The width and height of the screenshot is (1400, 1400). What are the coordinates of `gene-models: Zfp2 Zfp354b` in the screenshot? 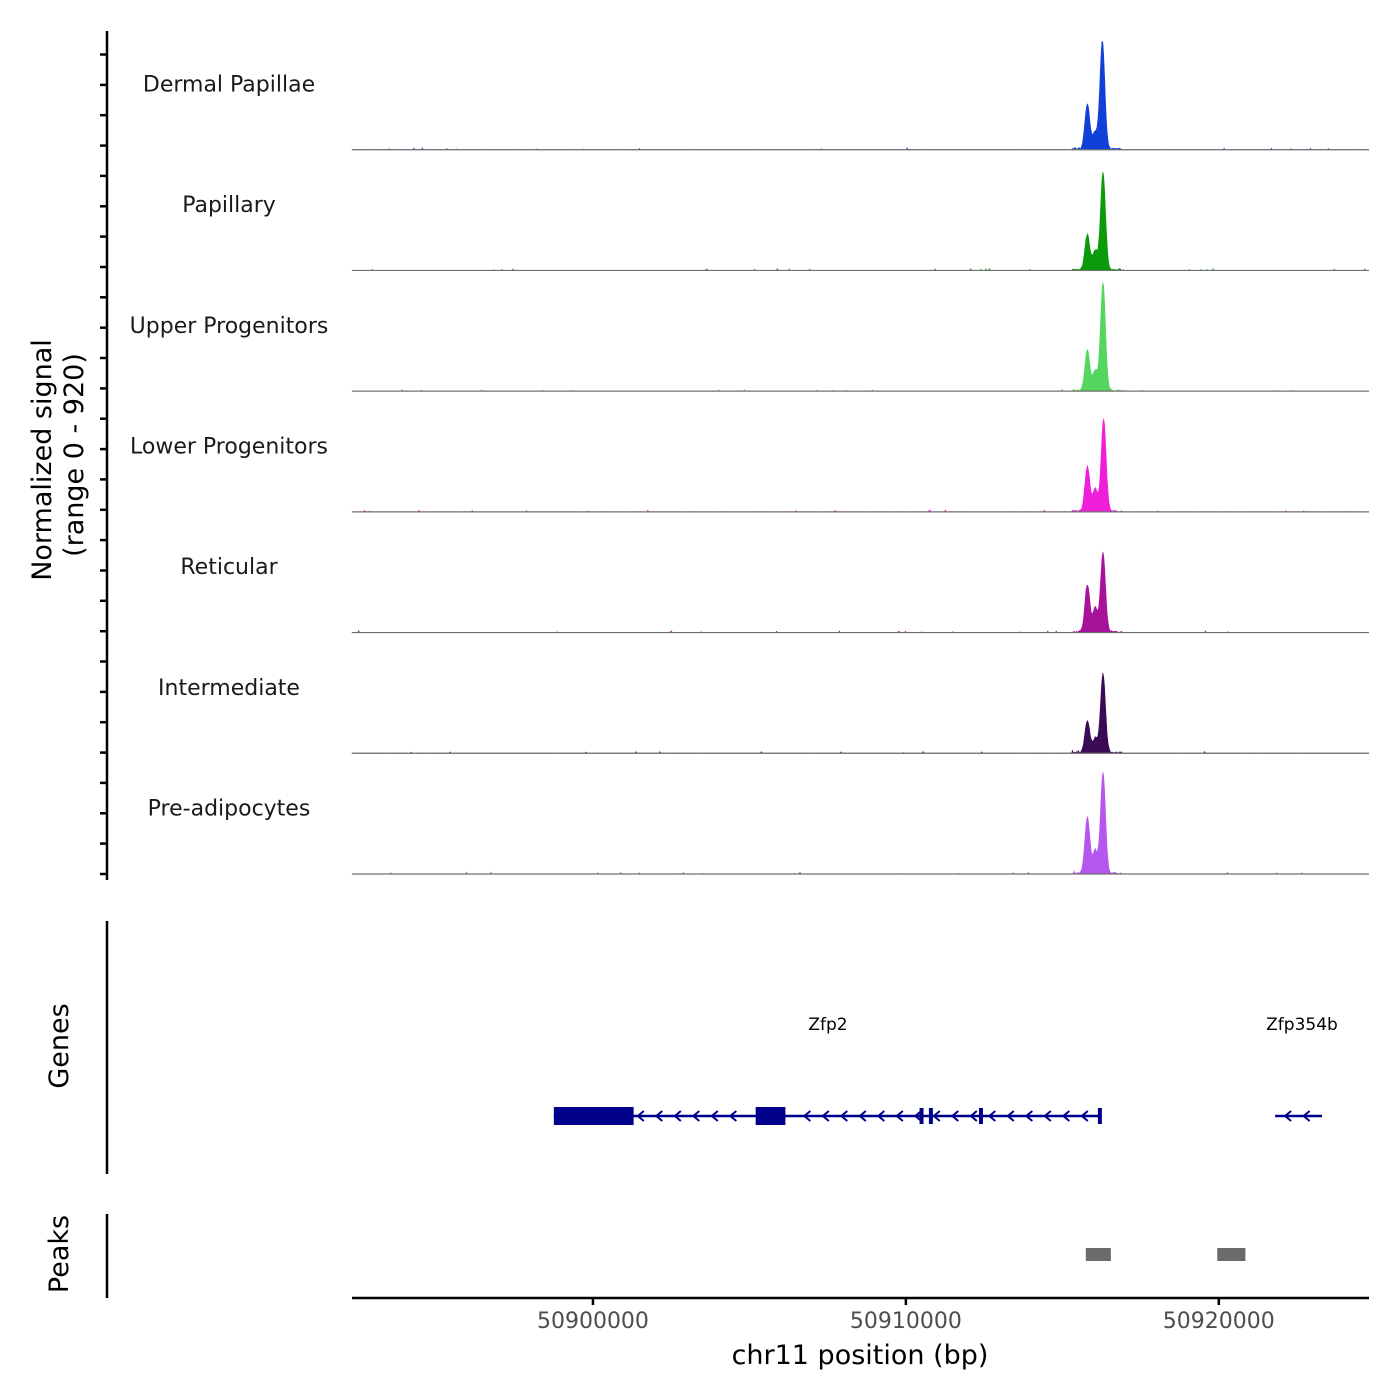 It's located at (945, 1070).